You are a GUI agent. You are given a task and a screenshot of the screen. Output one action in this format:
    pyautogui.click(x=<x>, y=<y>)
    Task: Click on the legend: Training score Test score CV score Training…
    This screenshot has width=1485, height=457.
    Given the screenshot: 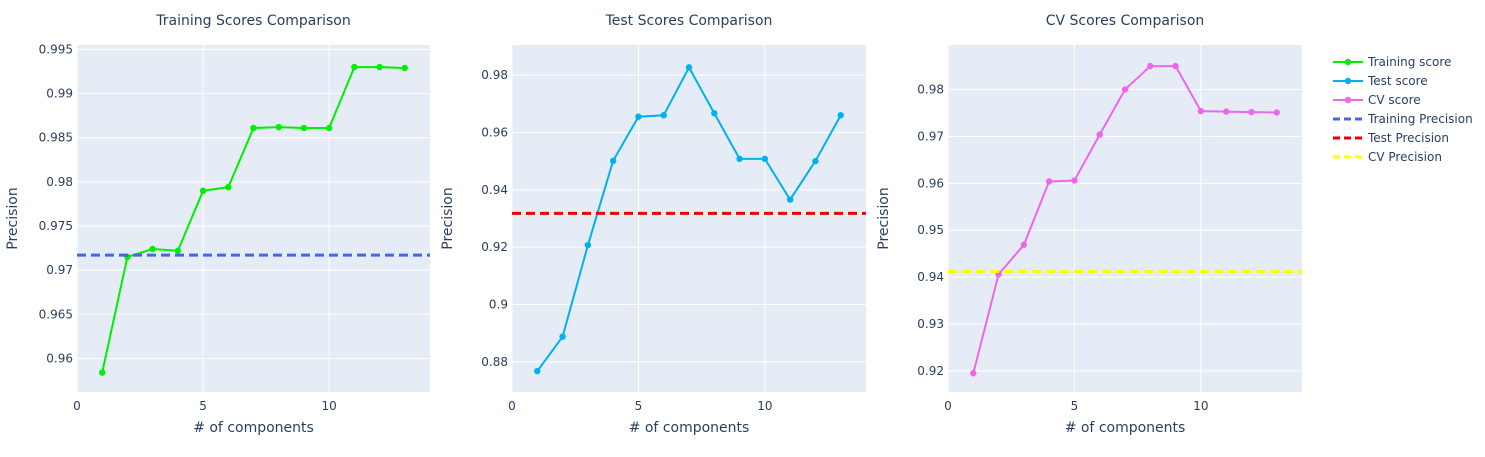 What is the action you would take?
    pyautogui.click(x=1403, y=109)
    